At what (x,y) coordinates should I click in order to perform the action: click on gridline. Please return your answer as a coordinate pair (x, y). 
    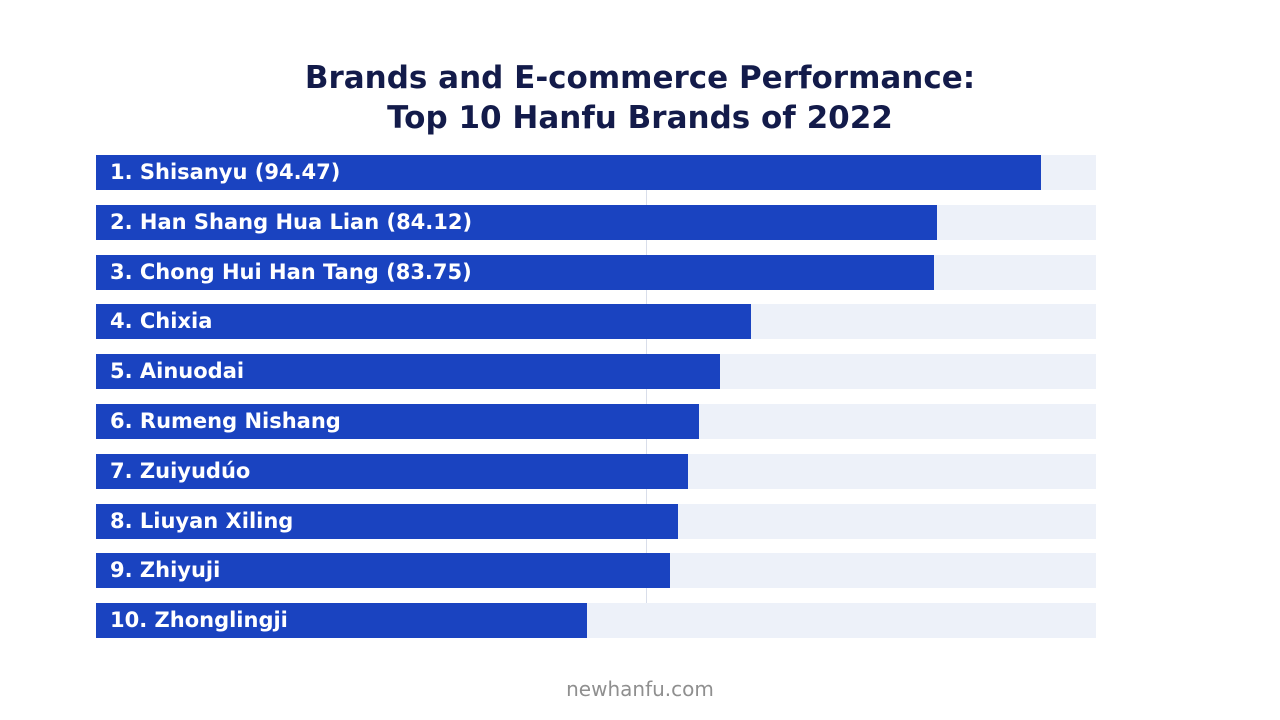
    Looking at the image, I should click on (646, 396).